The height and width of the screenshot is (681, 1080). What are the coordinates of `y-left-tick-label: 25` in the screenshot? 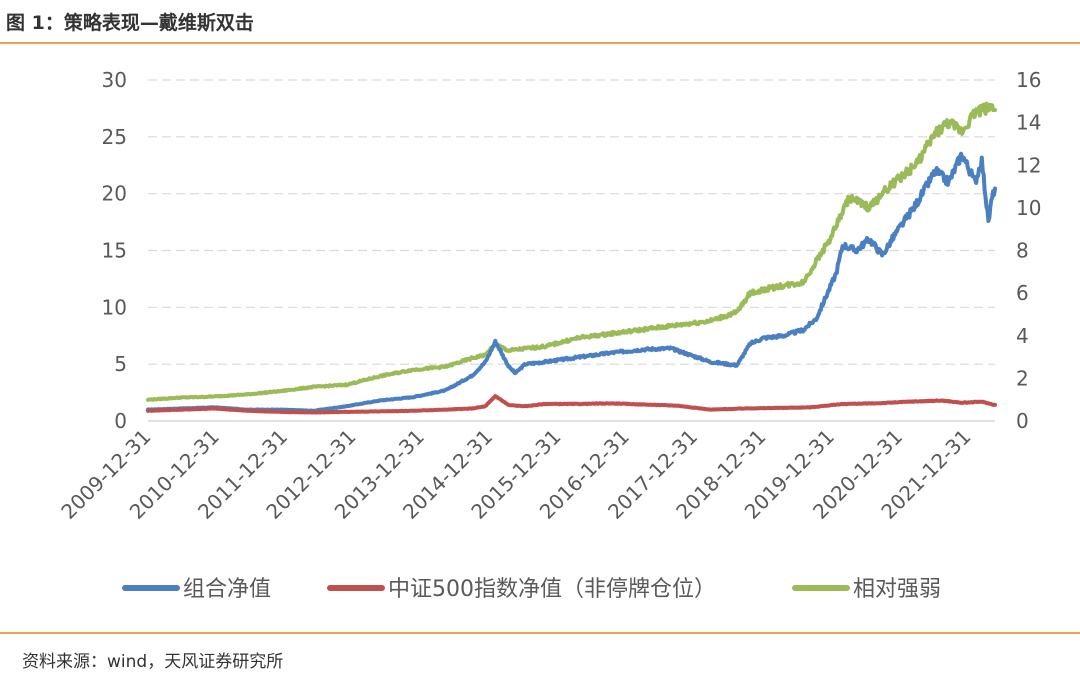 It's located at (114, 137).